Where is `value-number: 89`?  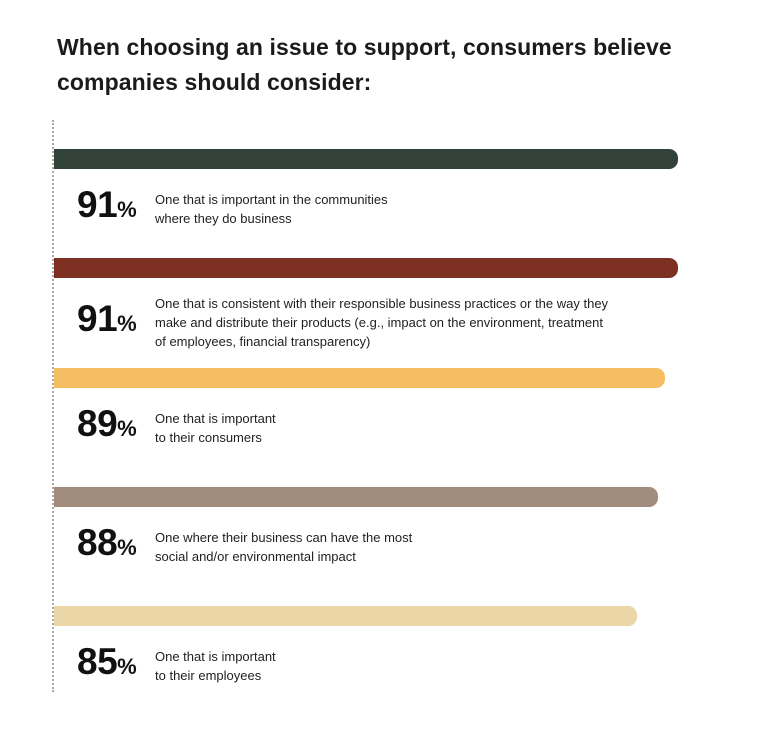
value-number: 89 is located at coordinates (97, 423).